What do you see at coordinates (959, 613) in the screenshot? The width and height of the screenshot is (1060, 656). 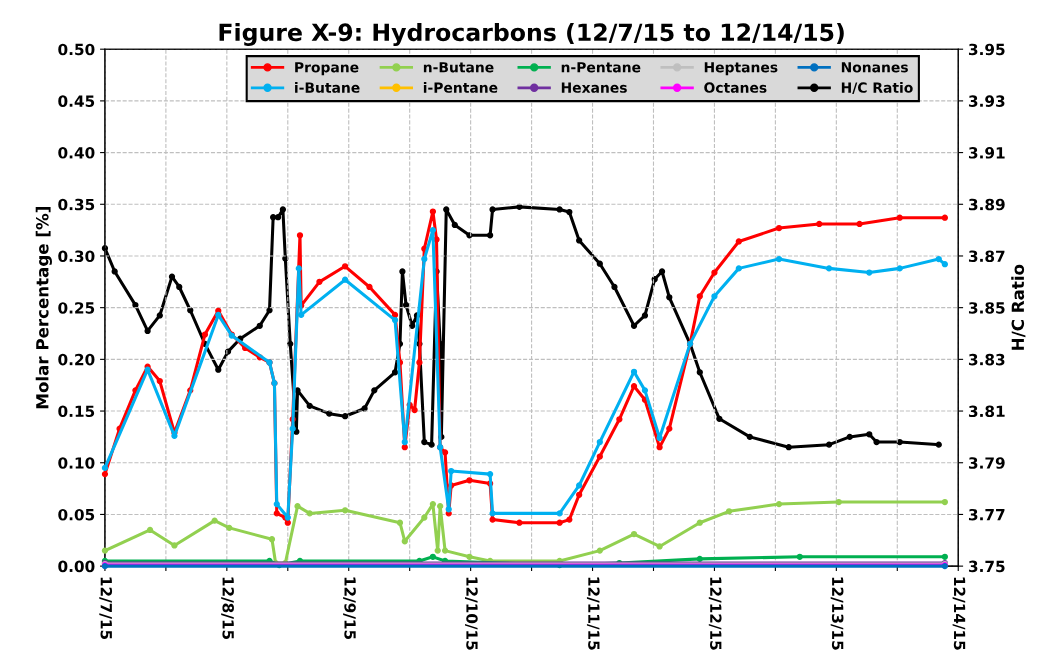 I see `x-tick-label: 12/14/15` at bounding box center [959, 613].